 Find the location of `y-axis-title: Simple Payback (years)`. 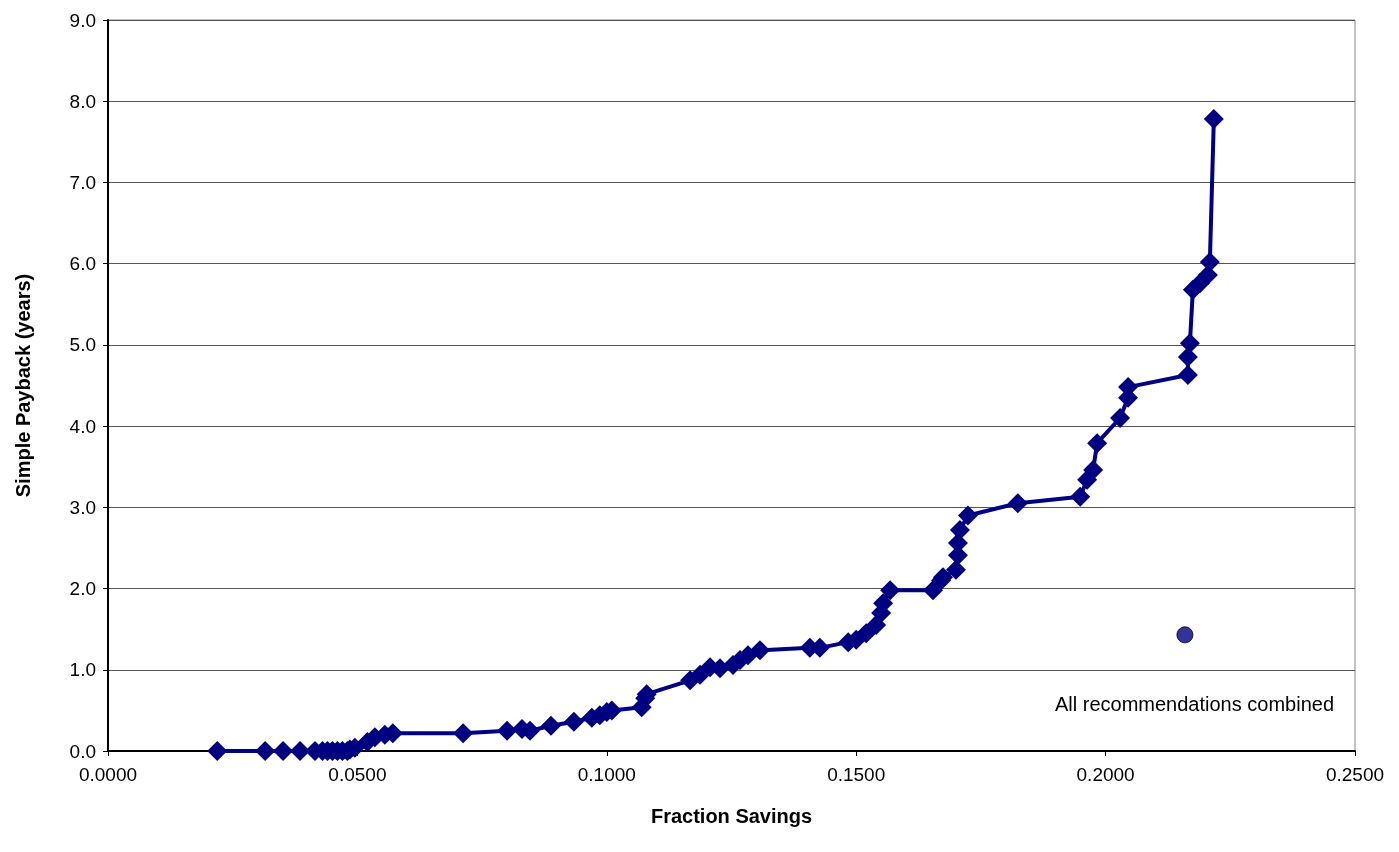

y-axis-title: Simple Payback (years) is located at coordinates (23, 385).